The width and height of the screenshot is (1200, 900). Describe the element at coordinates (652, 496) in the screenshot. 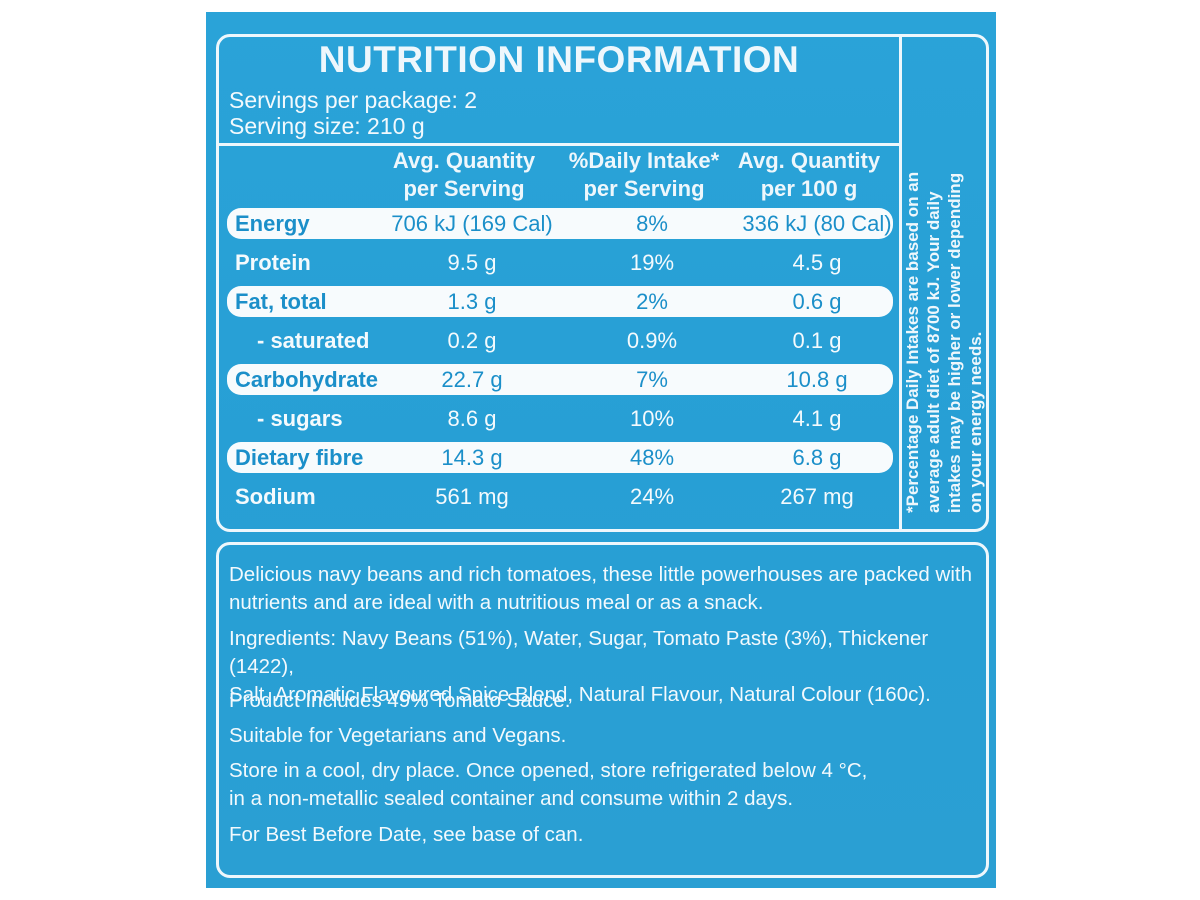

I see `daily-intake-value: 24%` at that location.